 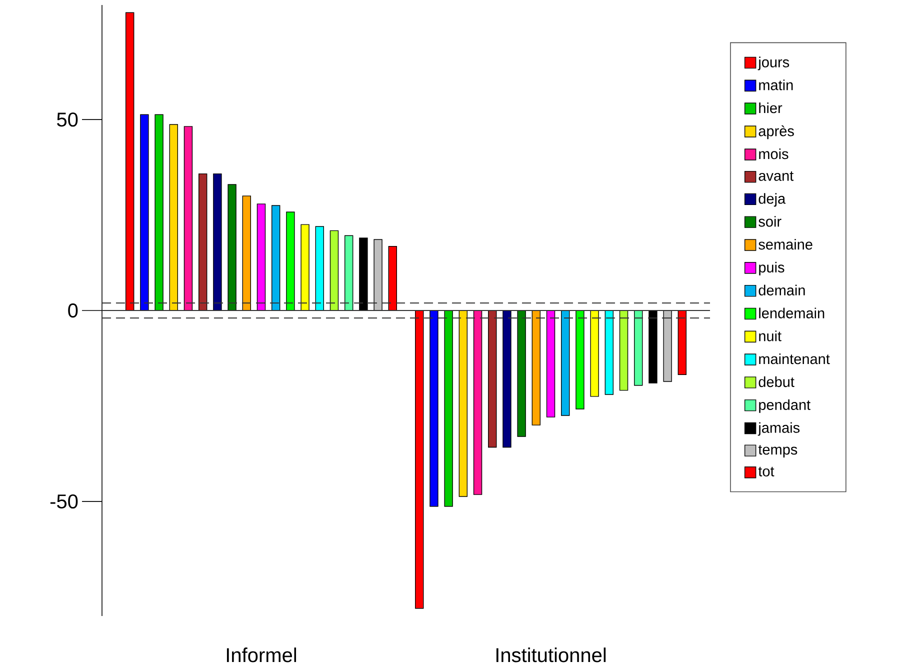 What do you see at coordinates (772, 200) in the screenshot?
I see `legend-label: deja` at bounding box center [772, 200].